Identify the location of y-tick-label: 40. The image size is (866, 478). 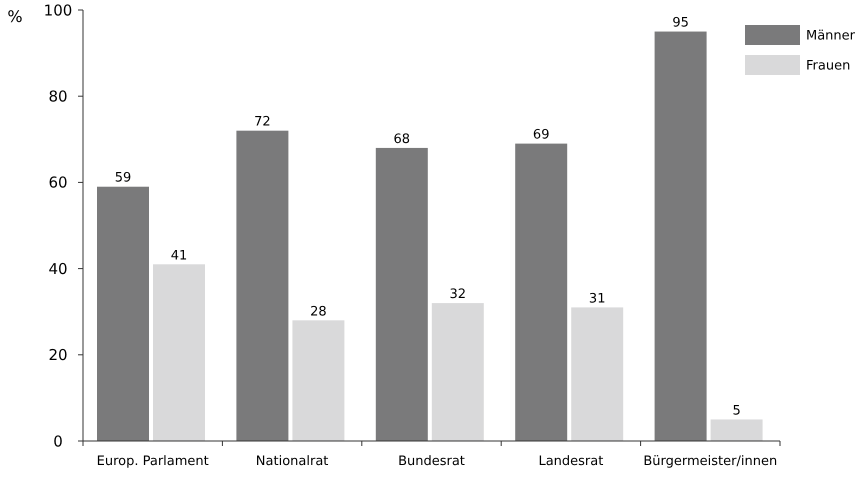
(58, 269).